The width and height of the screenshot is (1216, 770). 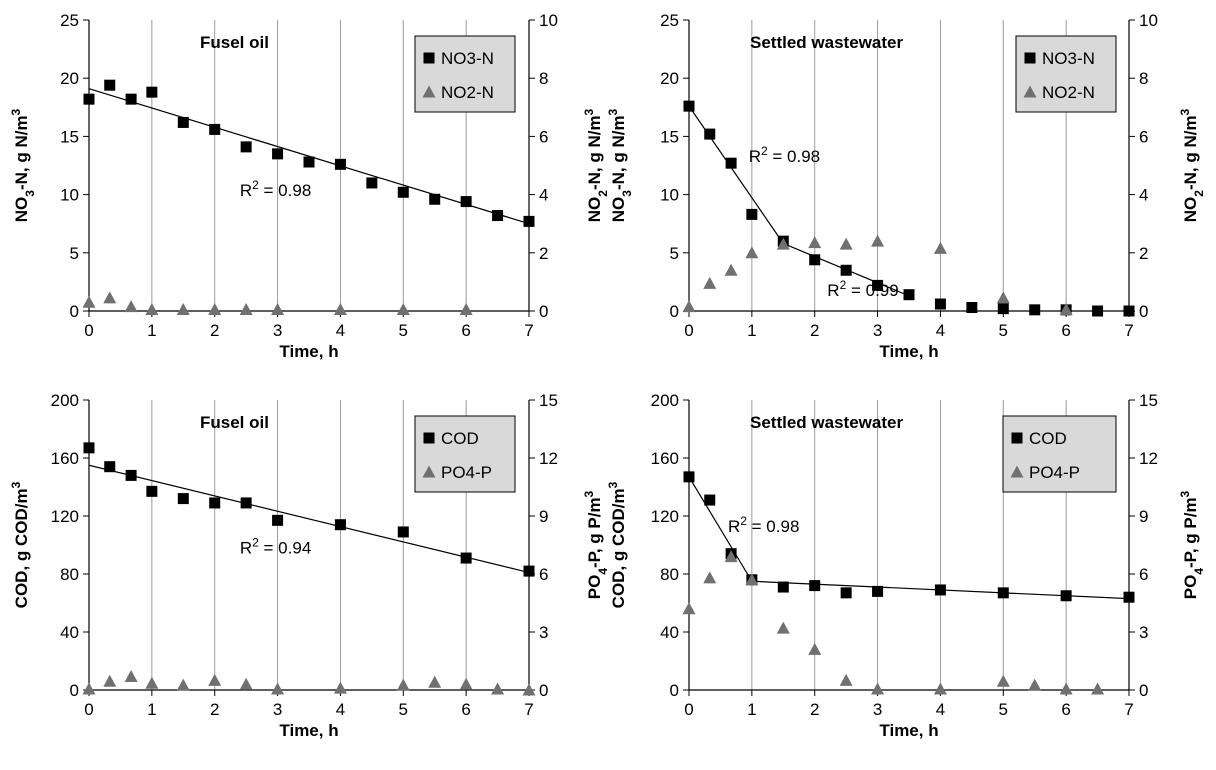 I want to click on y-tick-label-right: 3, so click(x=543, y=632).